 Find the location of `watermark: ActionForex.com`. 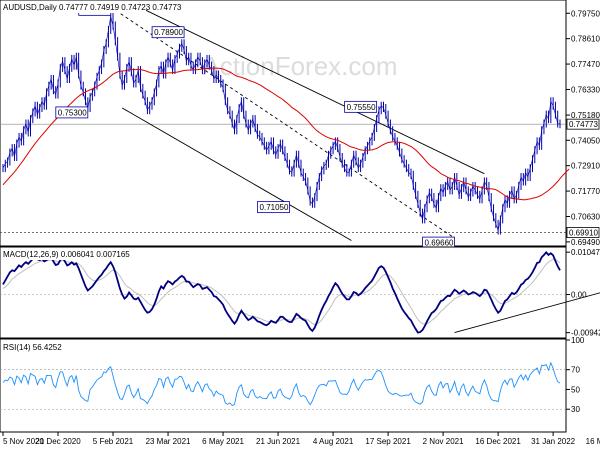

watermark: ActionForex.com is located at coordinates (299, 66).